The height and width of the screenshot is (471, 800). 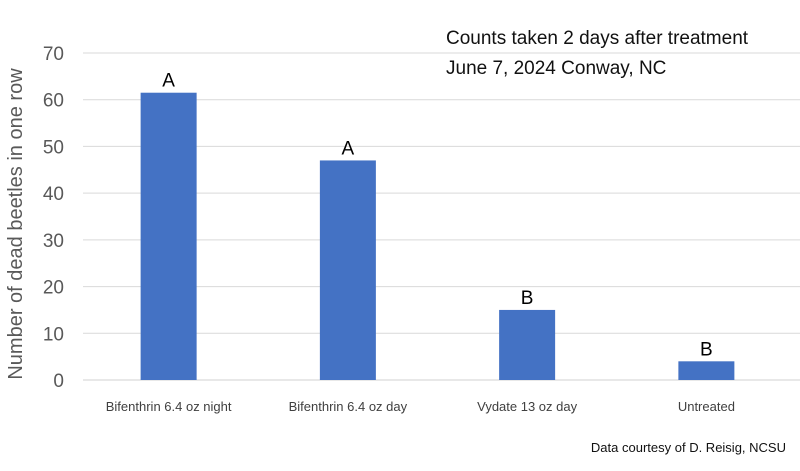 I want to click on y-tick-label: 20, so click(x=53, y=288).